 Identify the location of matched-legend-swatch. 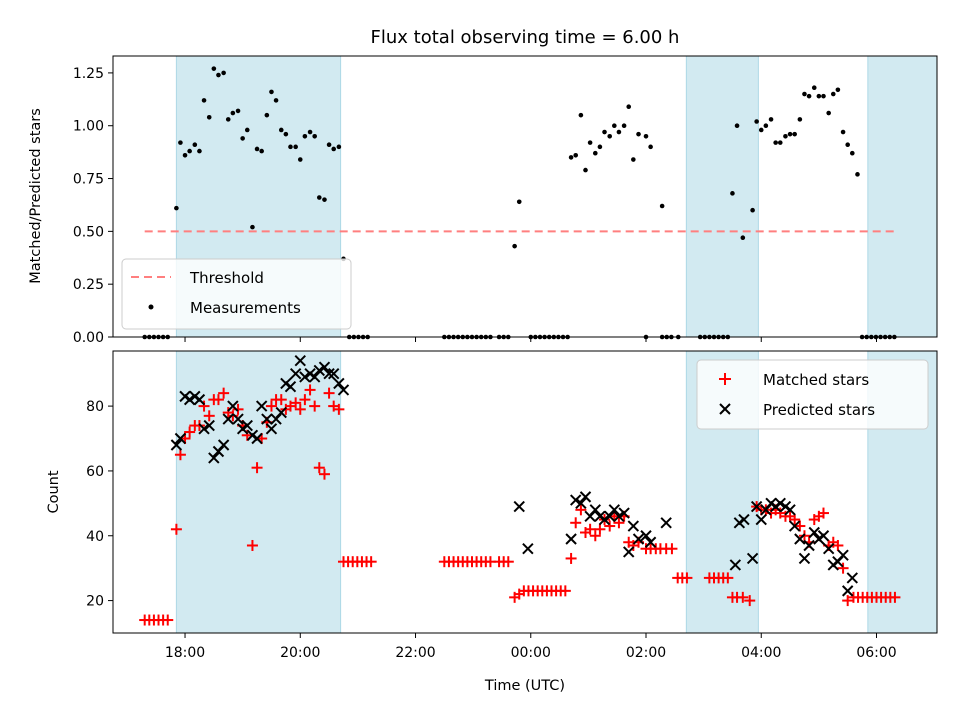
(725, 379).